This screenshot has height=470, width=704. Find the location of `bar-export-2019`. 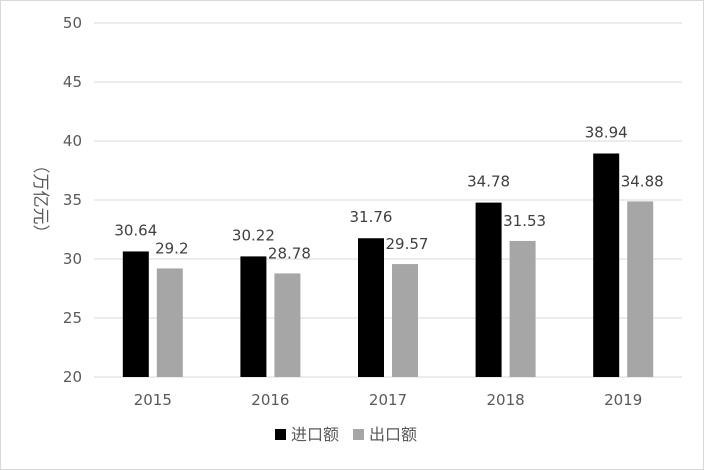

bar-export-2019 is located at coordinates (640, 289).